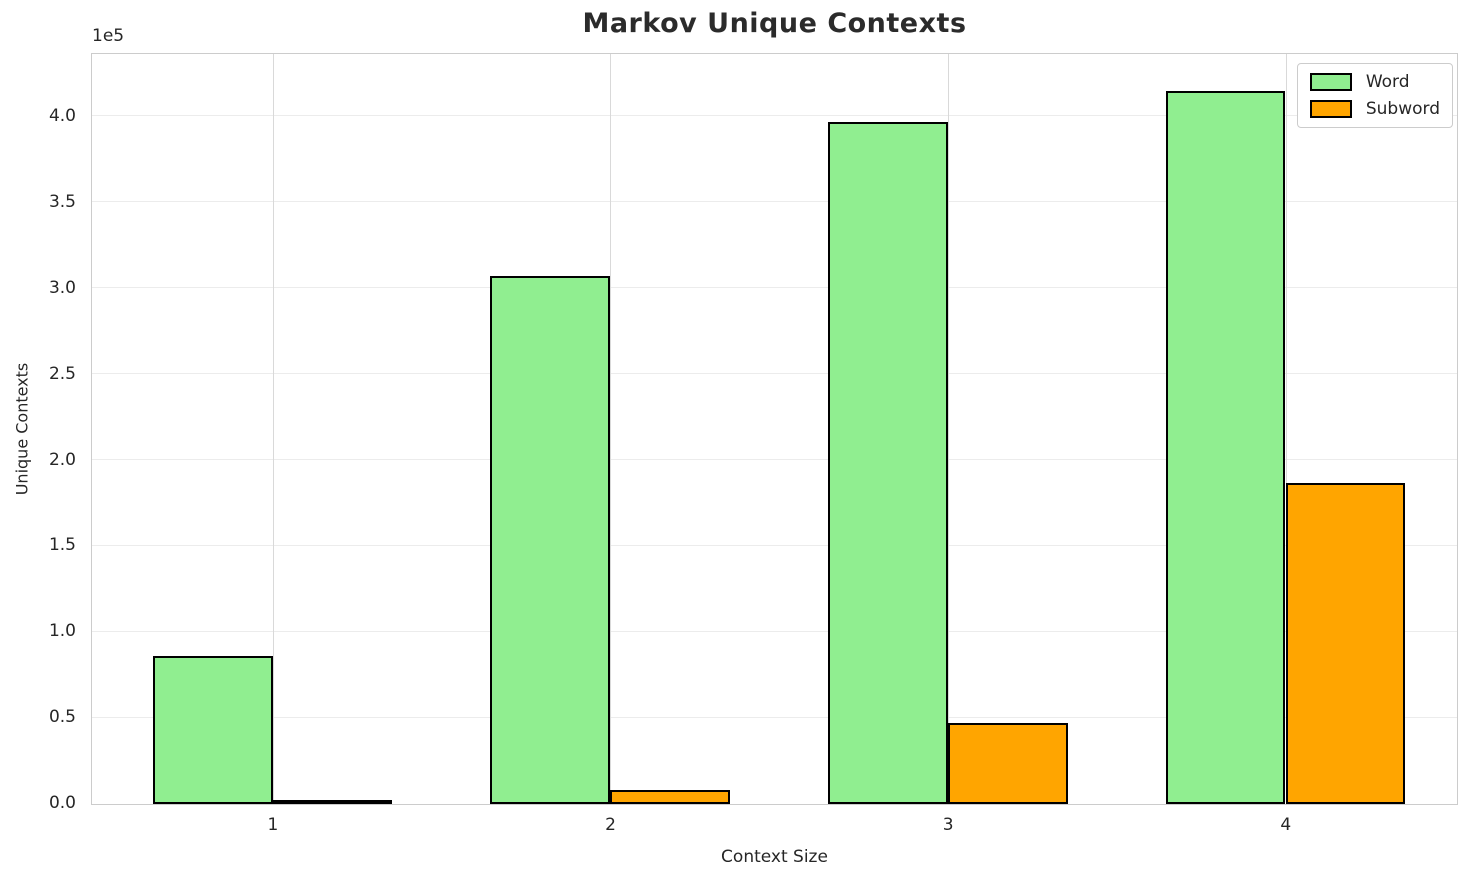 This screenshot has height=885, width=1484. What do you see at coordinates (62, 373) in the screenshot?
I see `y-tick-label: 2.5` at bounding box center [62, 373].